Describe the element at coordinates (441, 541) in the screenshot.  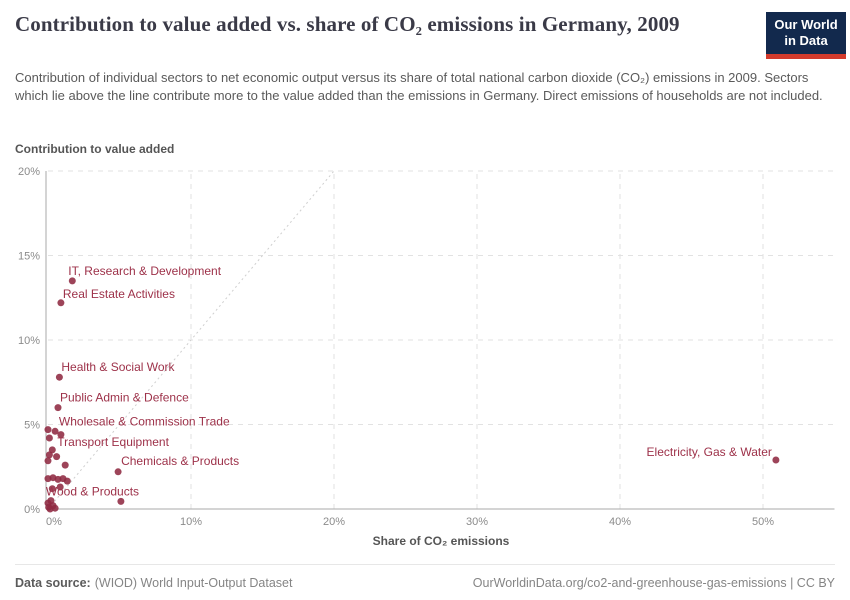
I see `x-axis-title: Share of CO₂ emissions` at that location.